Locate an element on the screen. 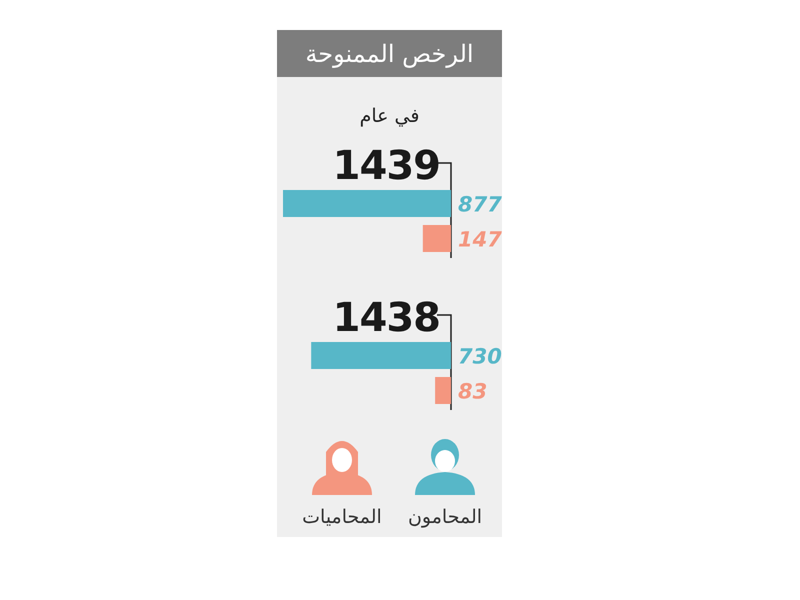  title: الرخص الممنوحة is located at coordinates (389, 54).